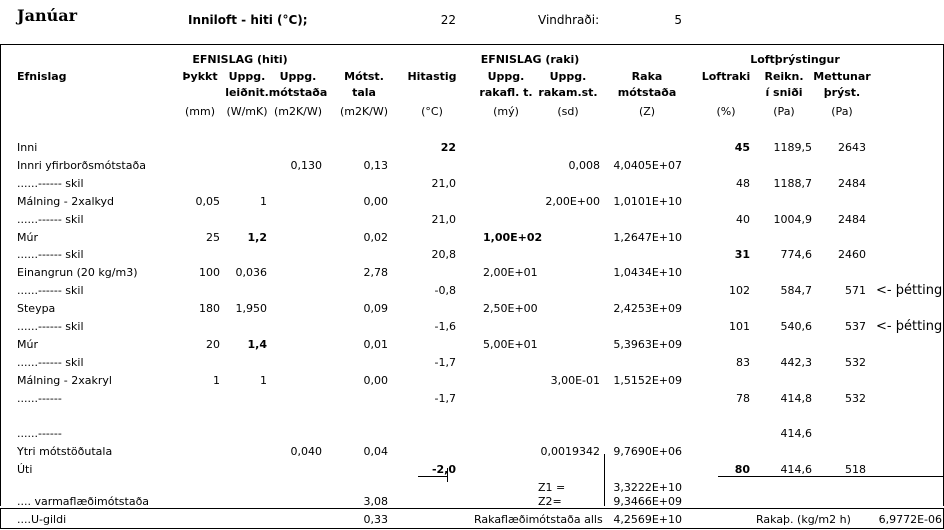 This screenshot has height=530, width=944. Describe the element at coordinates (604, 480) in the screenshot. I see `moisture-divider` at that location.